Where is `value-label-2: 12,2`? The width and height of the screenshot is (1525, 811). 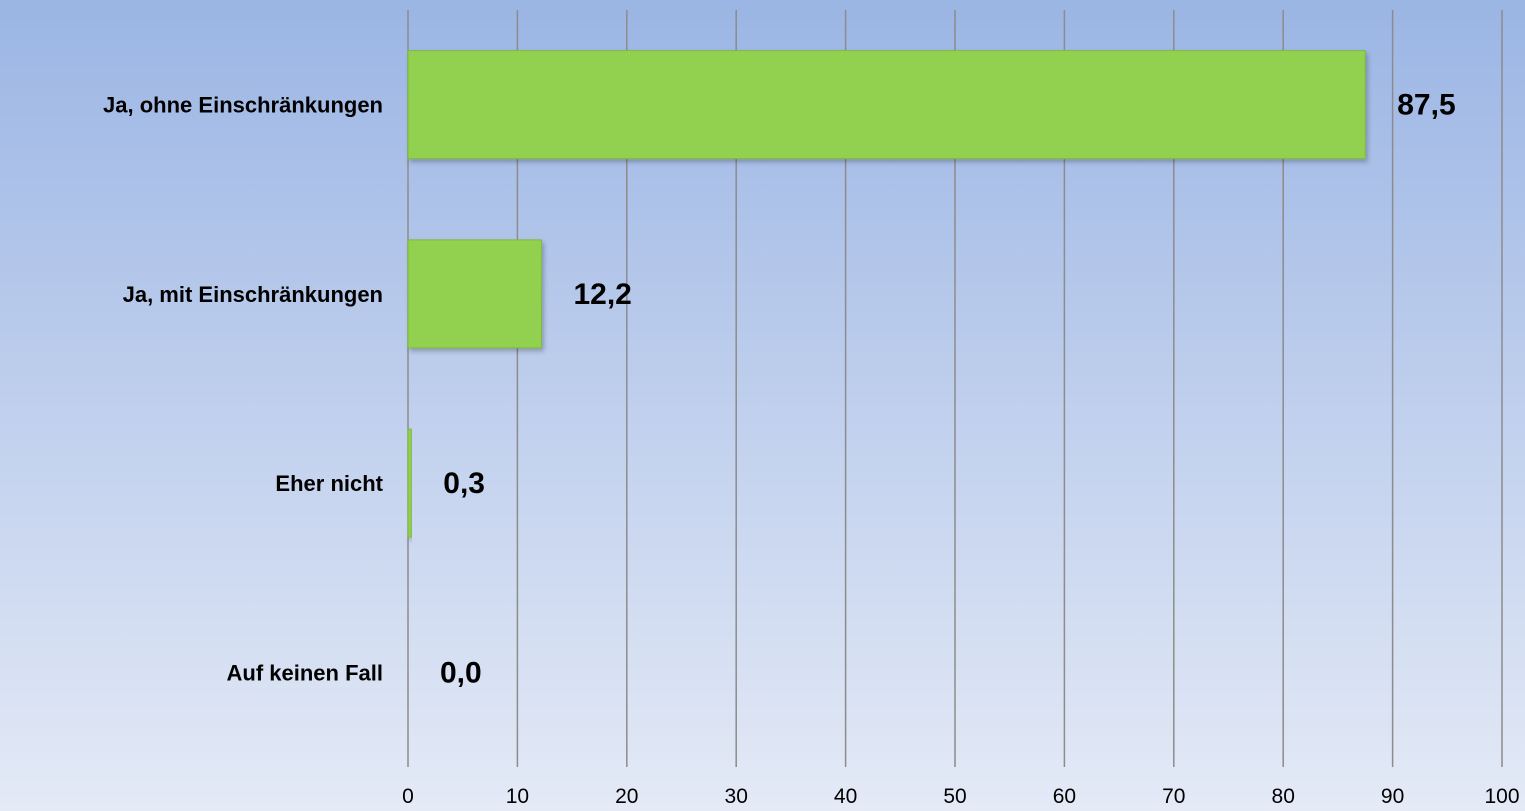
value-label-2: 12,2 is located at coordinates (602, 294).